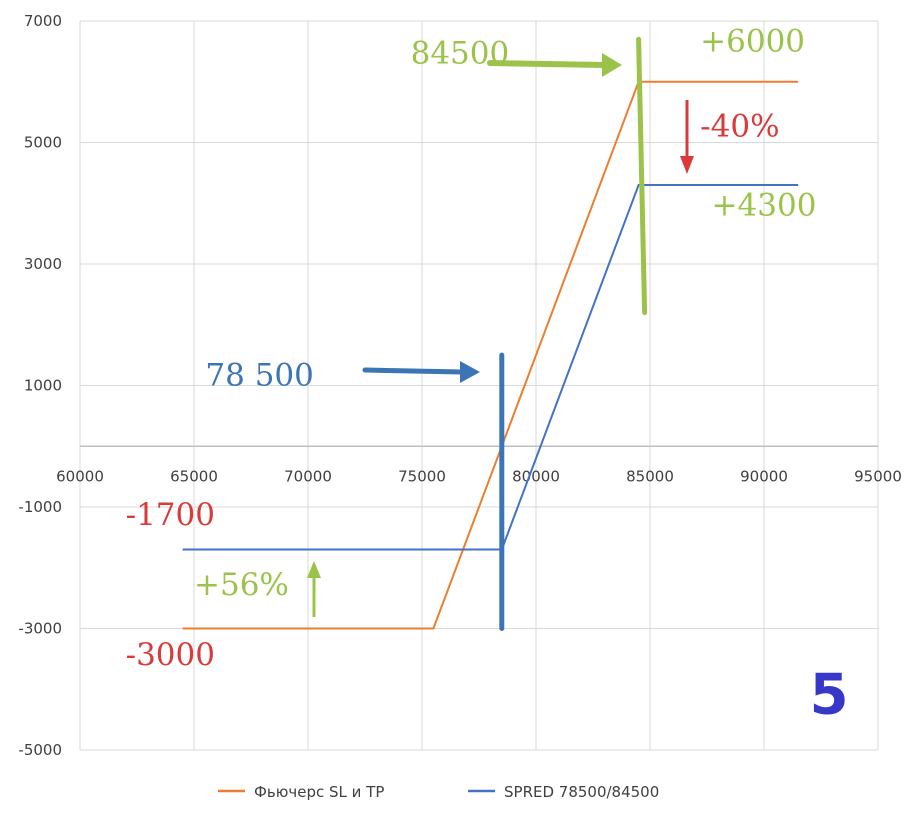  Describe the element at coordinates (536, 476) in the screenshot. I see `x-tick-4: 80000` at that location.